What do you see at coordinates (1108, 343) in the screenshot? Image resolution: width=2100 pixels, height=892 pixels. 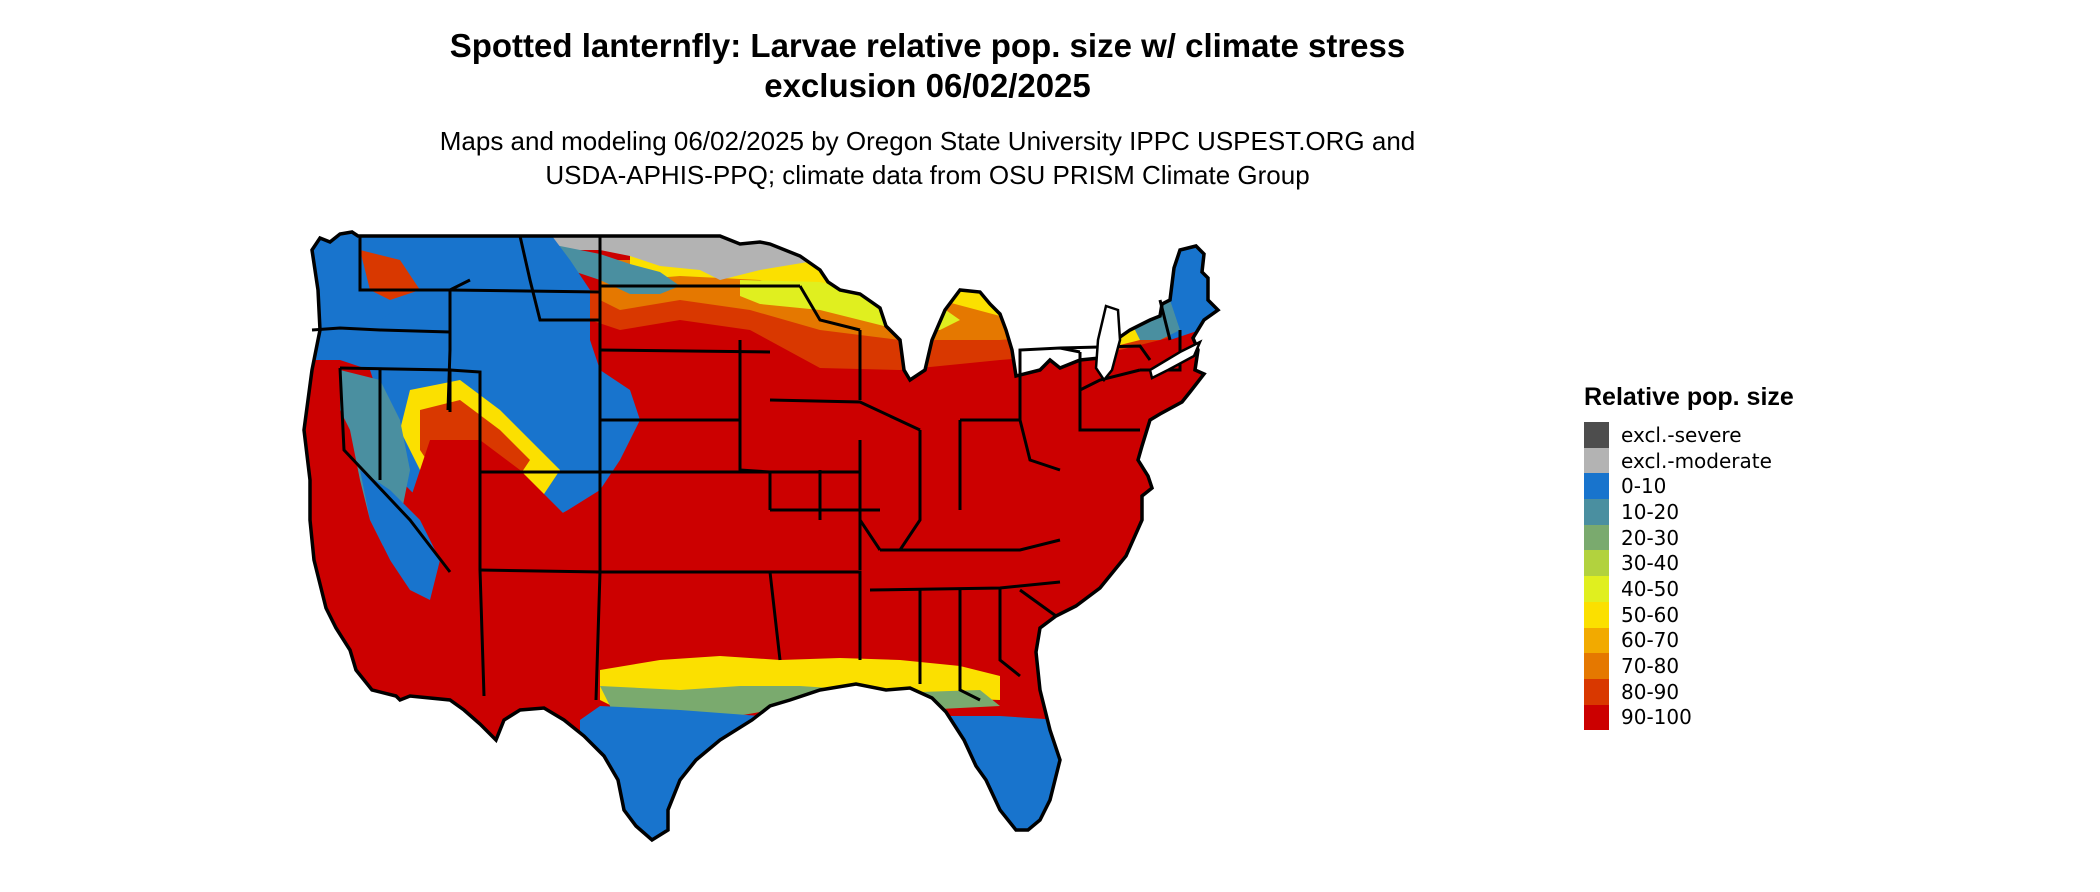 I see `lake-michigan` at bounding box center [1108, 343].